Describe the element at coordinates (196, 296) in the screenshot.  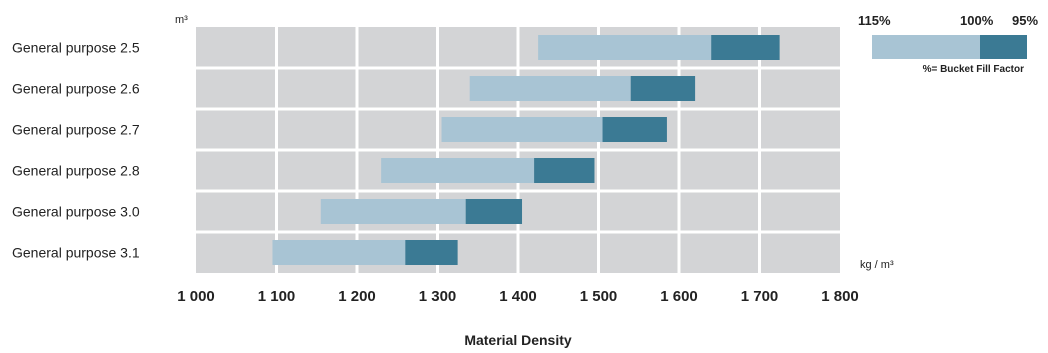
I see `x-tick-label: 1 000` at that location.